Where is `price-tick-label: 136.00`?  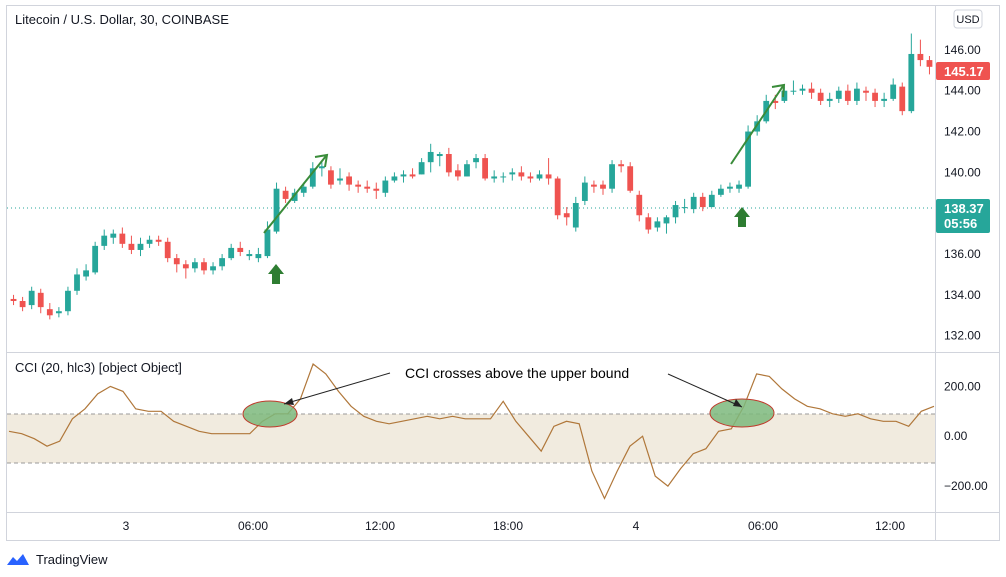
price-tick-label: 136.00 is located at coordinates (962, 254).